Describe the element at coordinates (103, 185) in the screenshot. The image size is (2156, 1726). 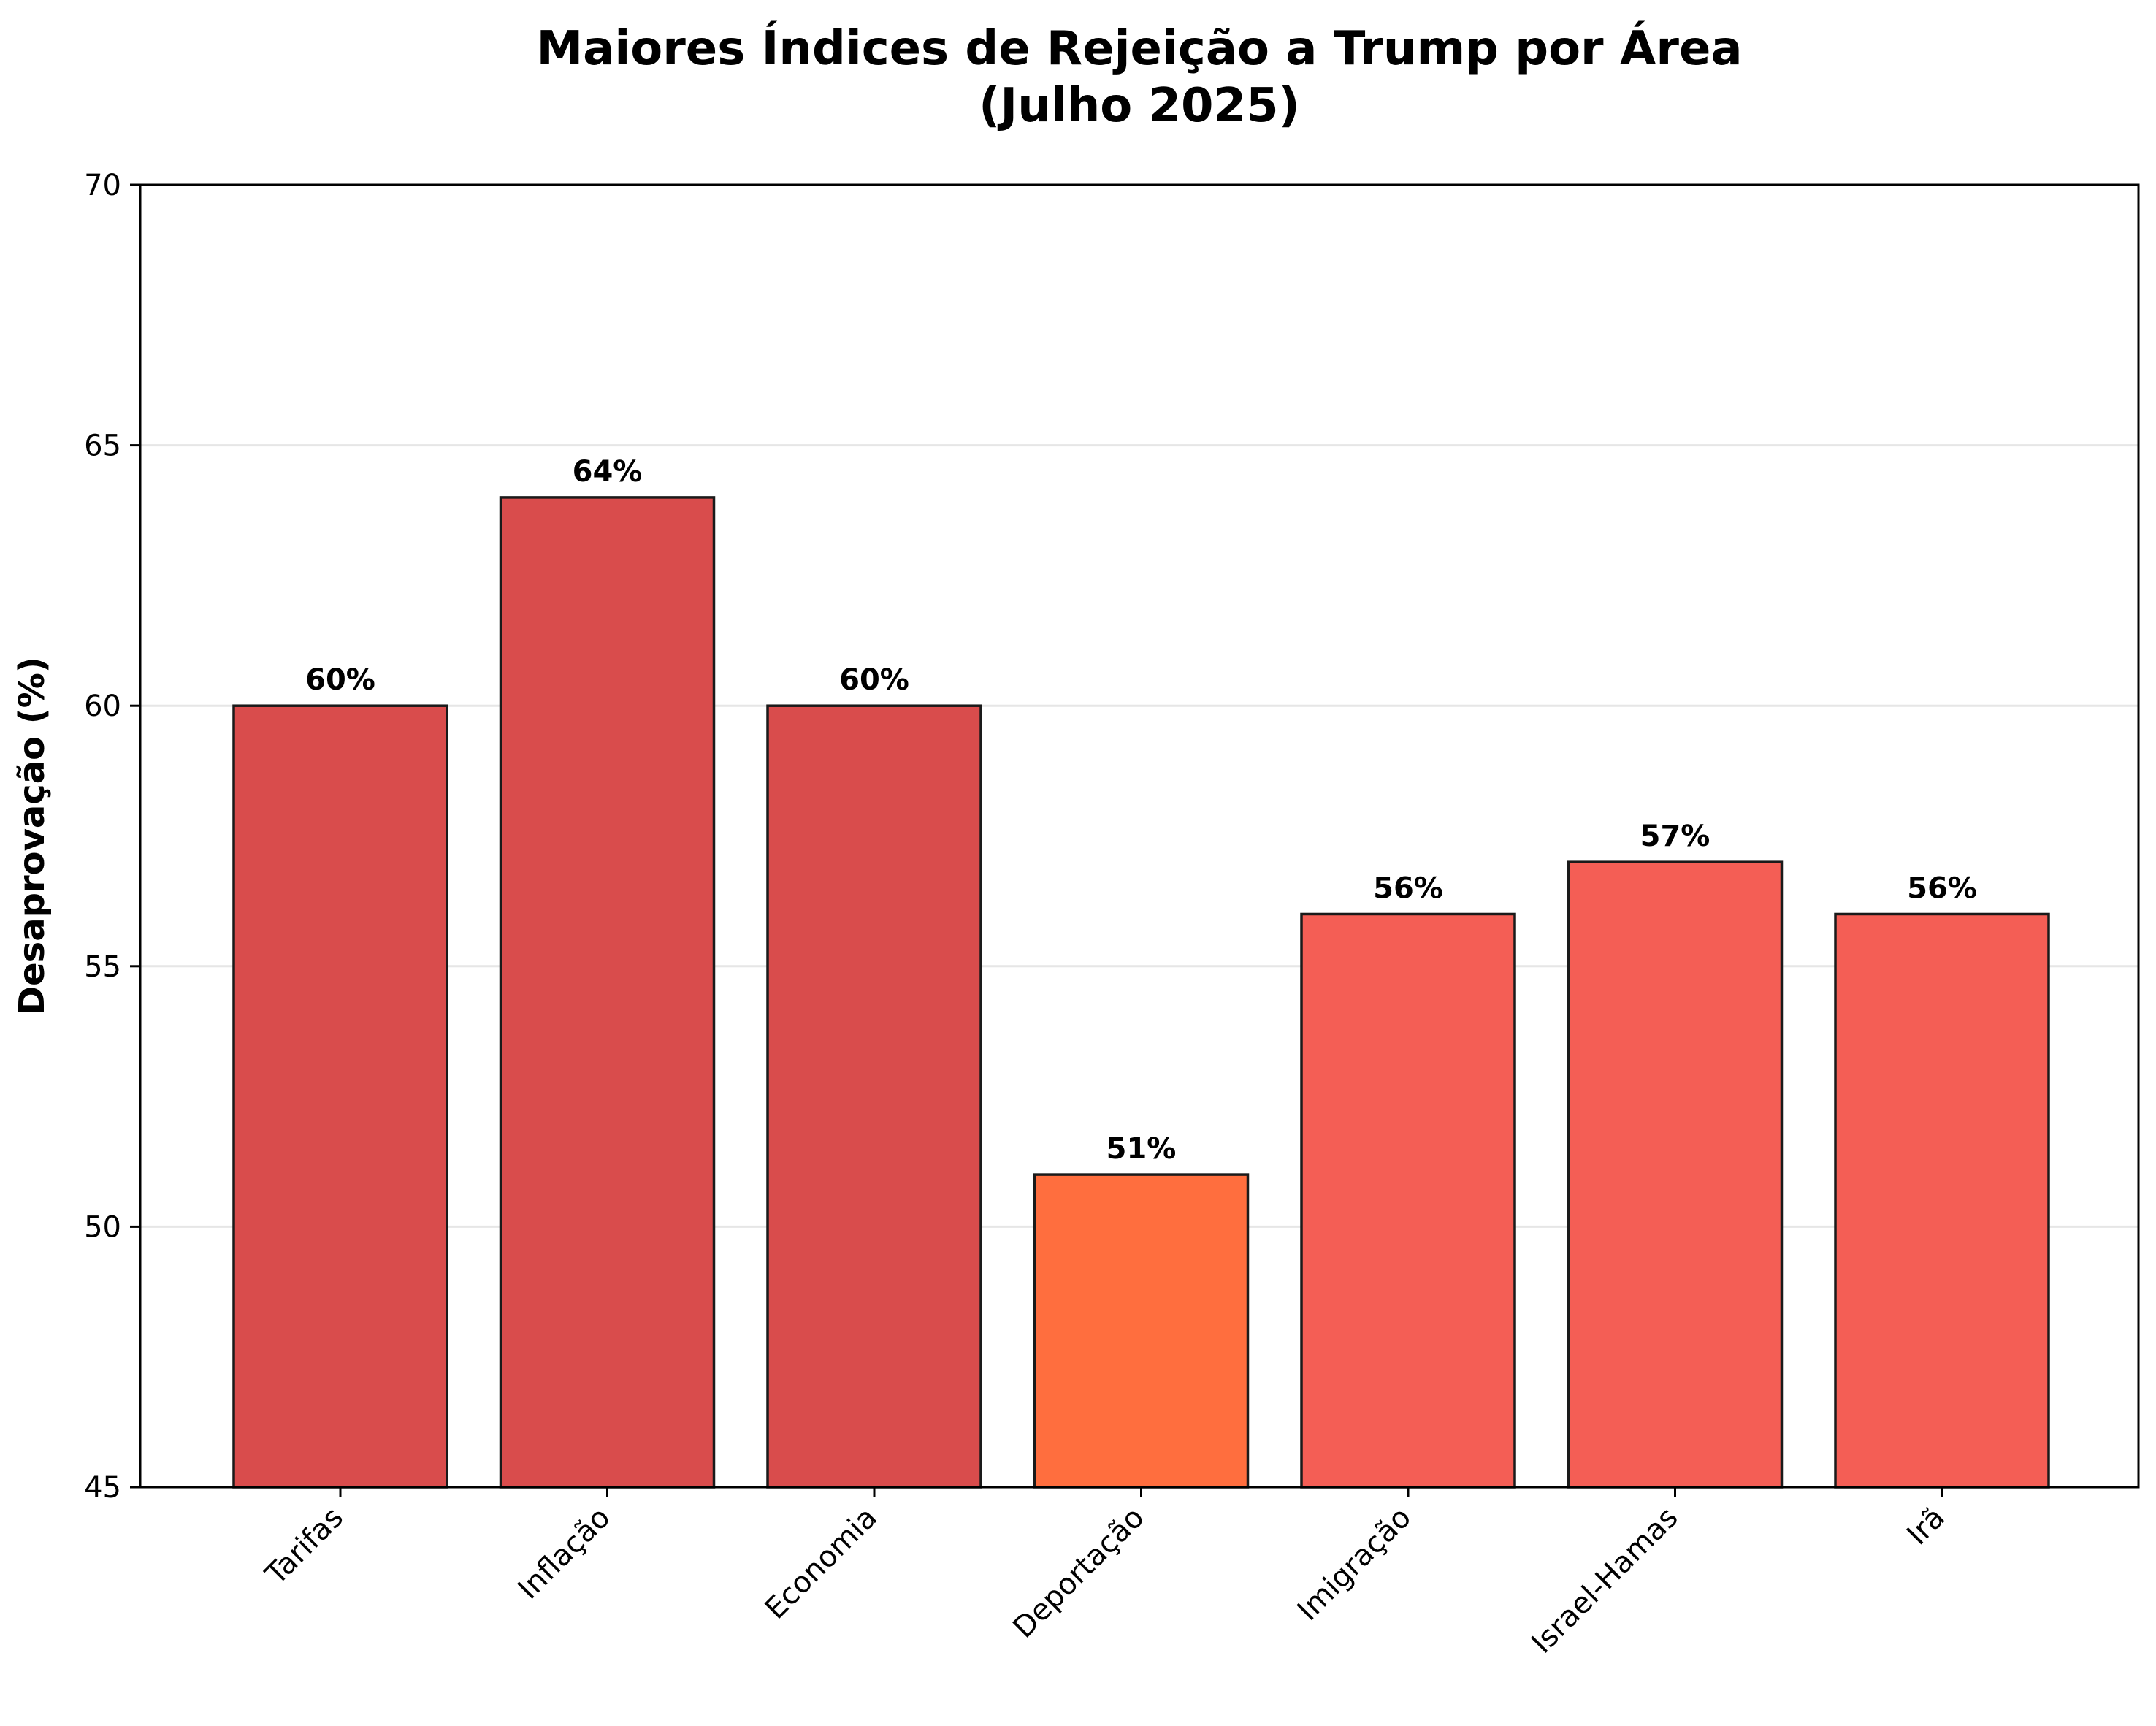
I see `y-tick-label: 70` at that location.